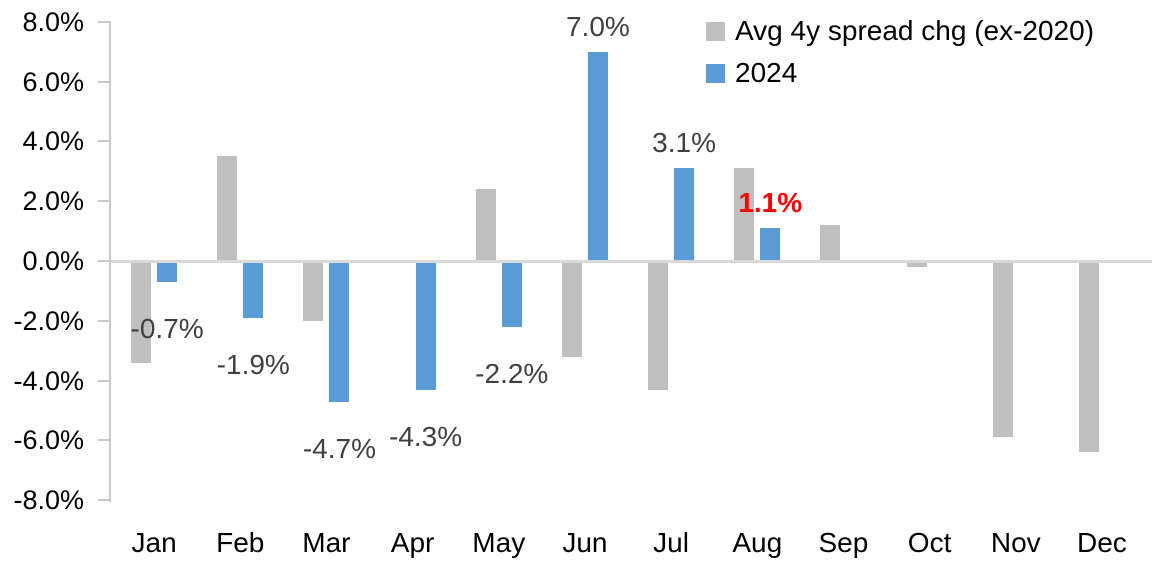  What do you see at coordinates (671, 542) in the screenshot?
I see `x-label-jul: Jul` at bounding box center [671, 542].